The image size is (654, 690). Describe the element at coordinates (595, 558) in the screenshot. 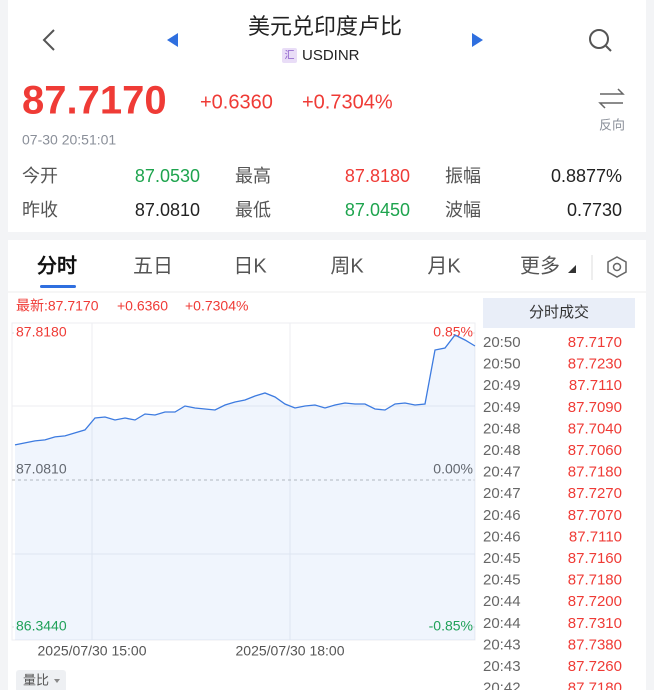

I see `trade-price: 87.7160` at that location.